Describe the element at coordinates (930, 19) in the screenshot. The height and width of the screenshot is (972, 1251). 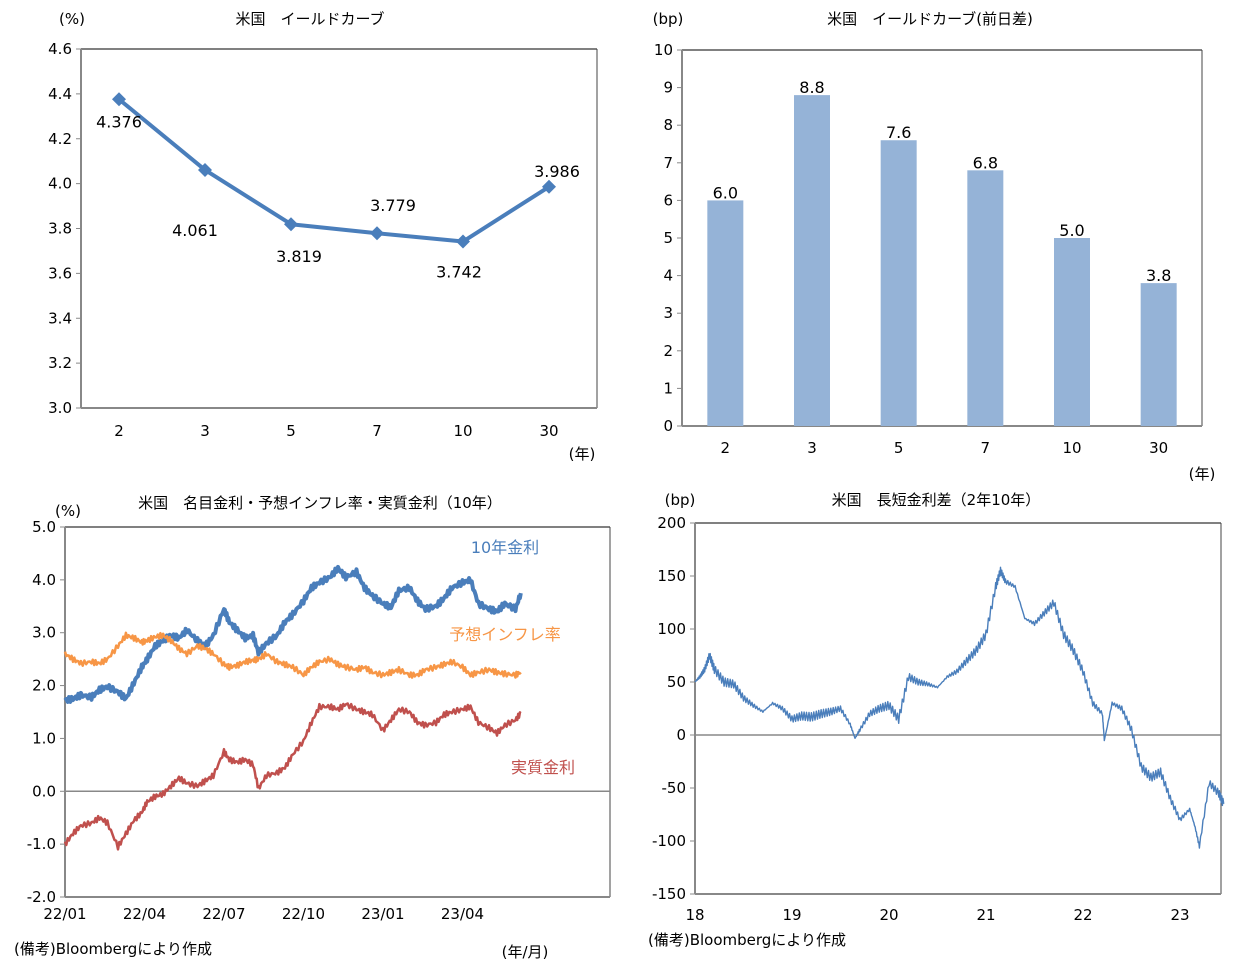
I see `chart2-title: 米国 イールドカーブ(前日差)` at that location.